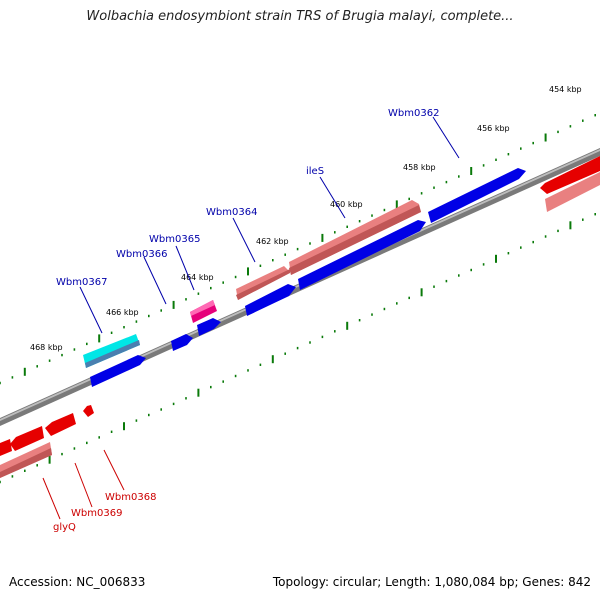 This screenshot has height=600, width=600. I want to click on leader-wbm0362, so click(446, 137).